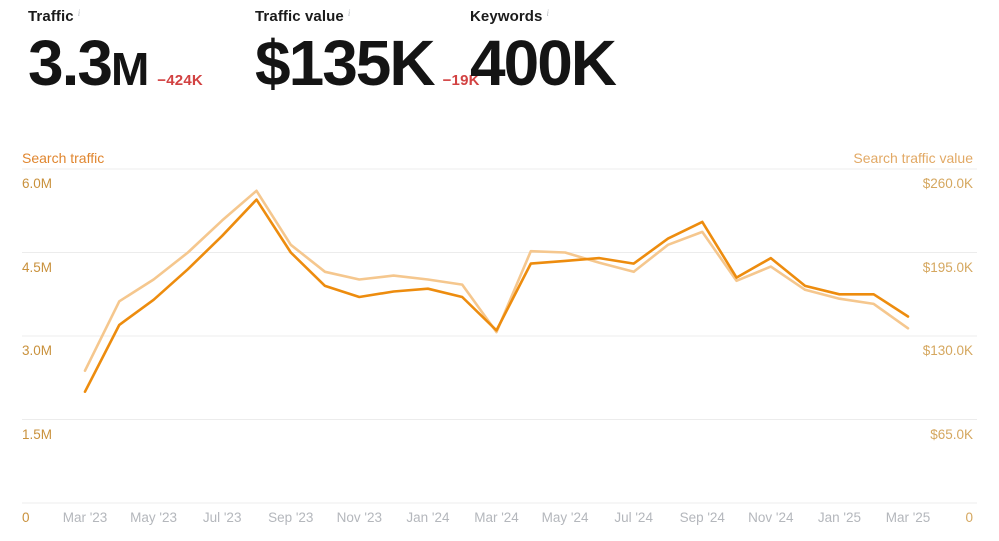 This screenshot has width=999, height=541. I want to click on metric-traffic-value-delta: −19K, so click(461, 80).